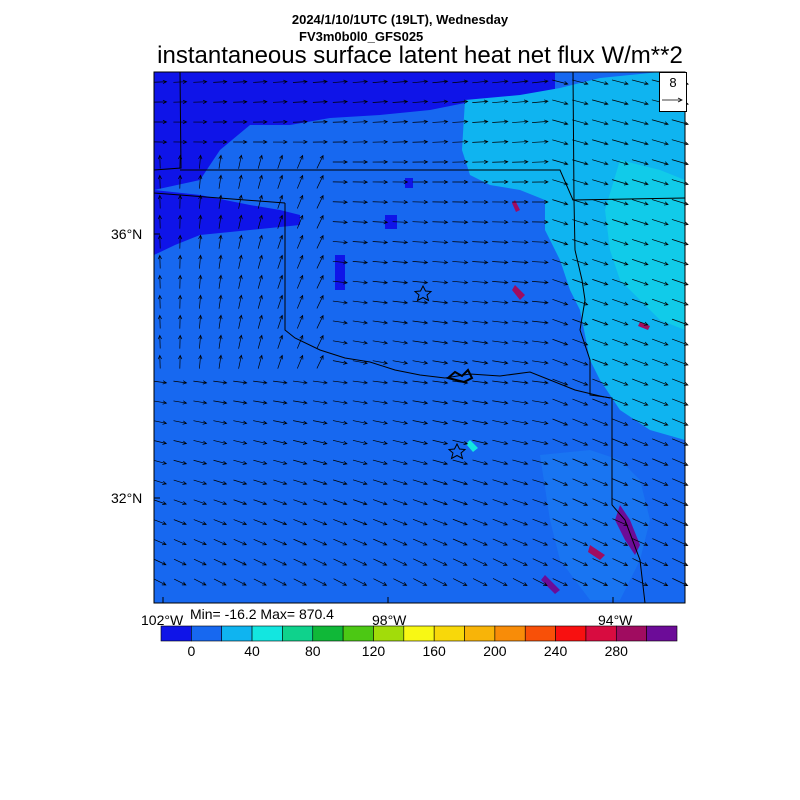 Image resolution: width=800 pixels, height=800 pixels. What do you see at coordinates (389, 620) in the screenshot?
I see `lon-label-98w: 98°W` at bounding box center [389, 620].